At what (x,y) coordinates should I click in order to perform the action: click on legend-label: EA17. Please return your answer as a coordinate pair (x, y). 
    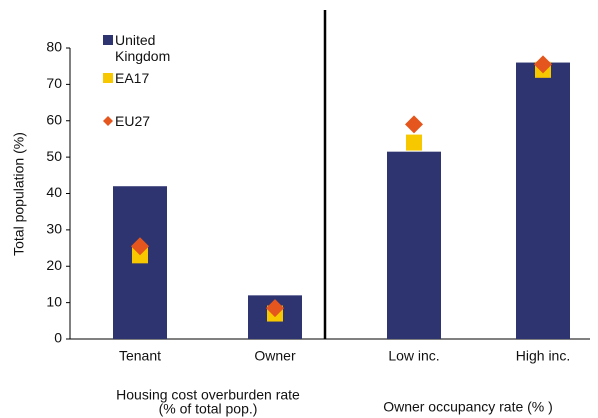
    Looking at the image, I should click on (132, 78).